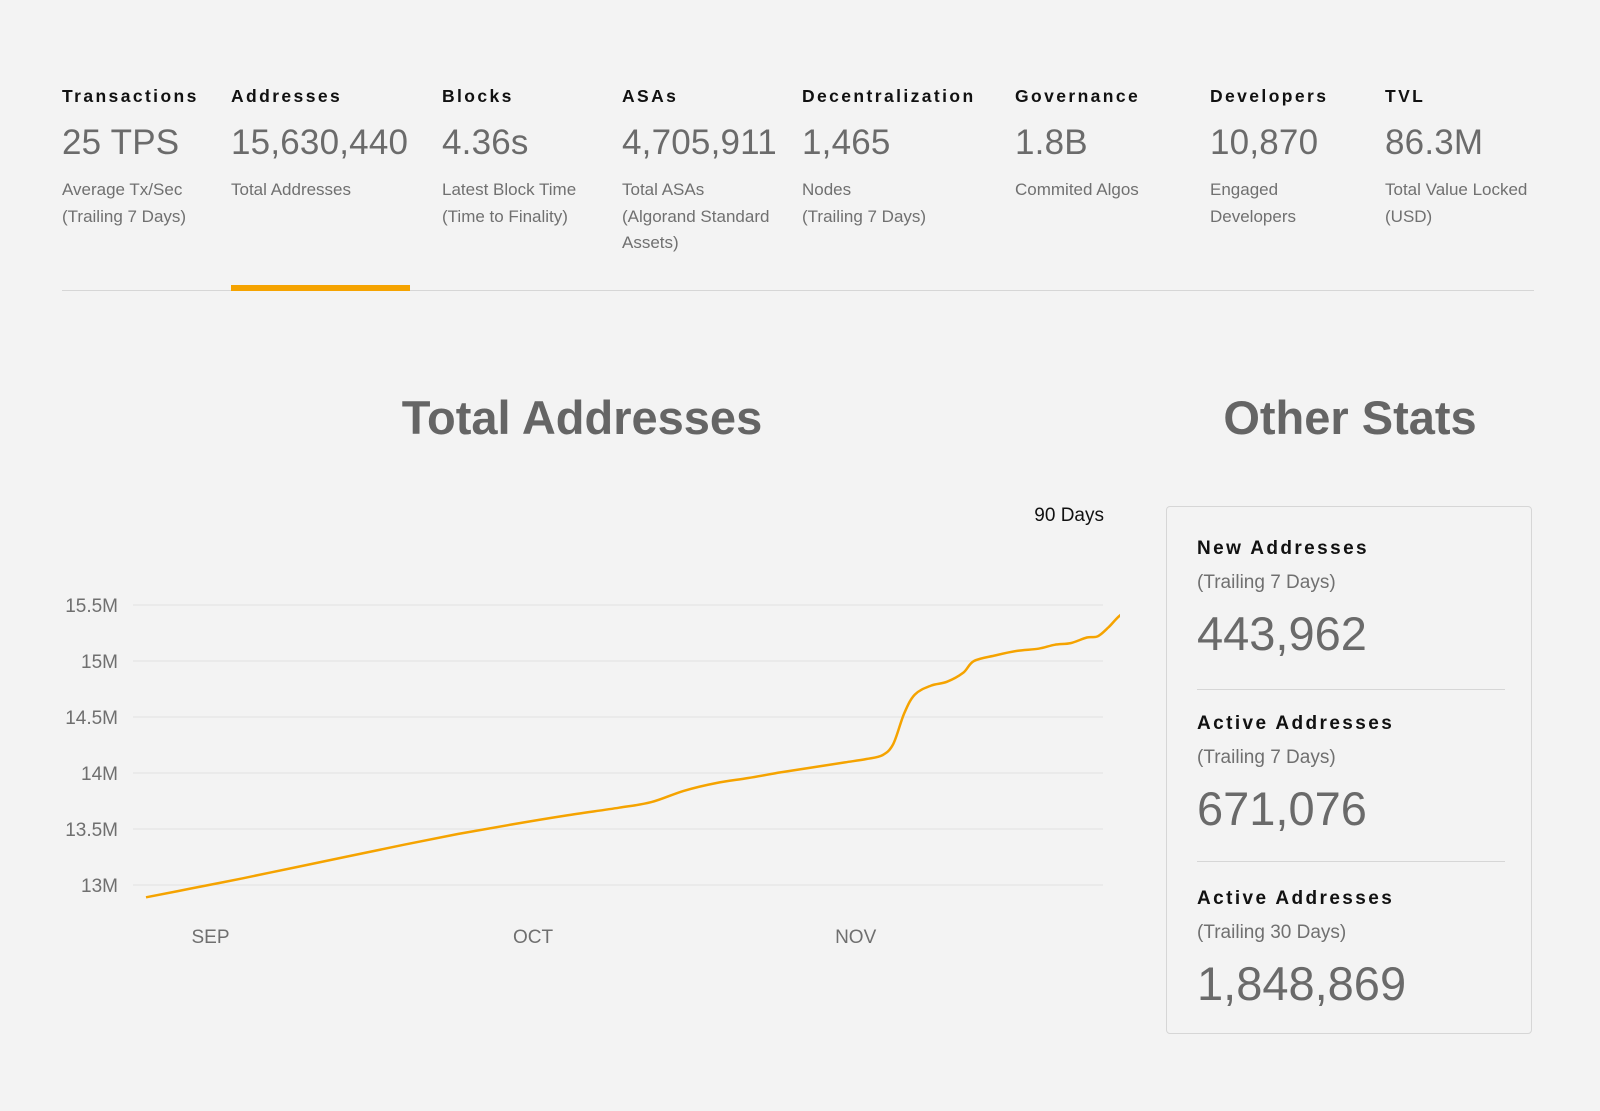  What do you see at coordinates (287, 96) in the screenshot?
I see `tab-label: Addresses` at bounding box center [287, 96].